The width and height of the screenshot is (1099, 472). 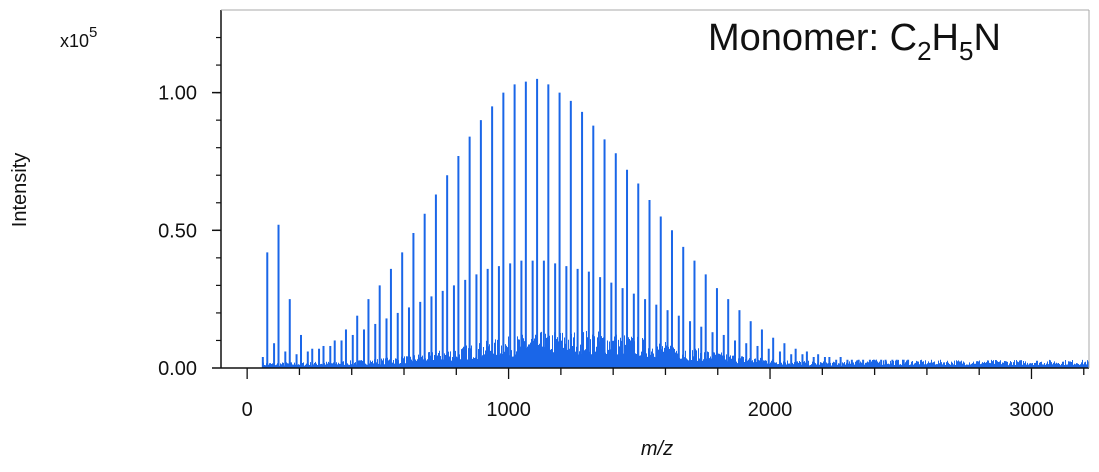 I want to click on y-multiplier: x105, so click(x=78, y=37).